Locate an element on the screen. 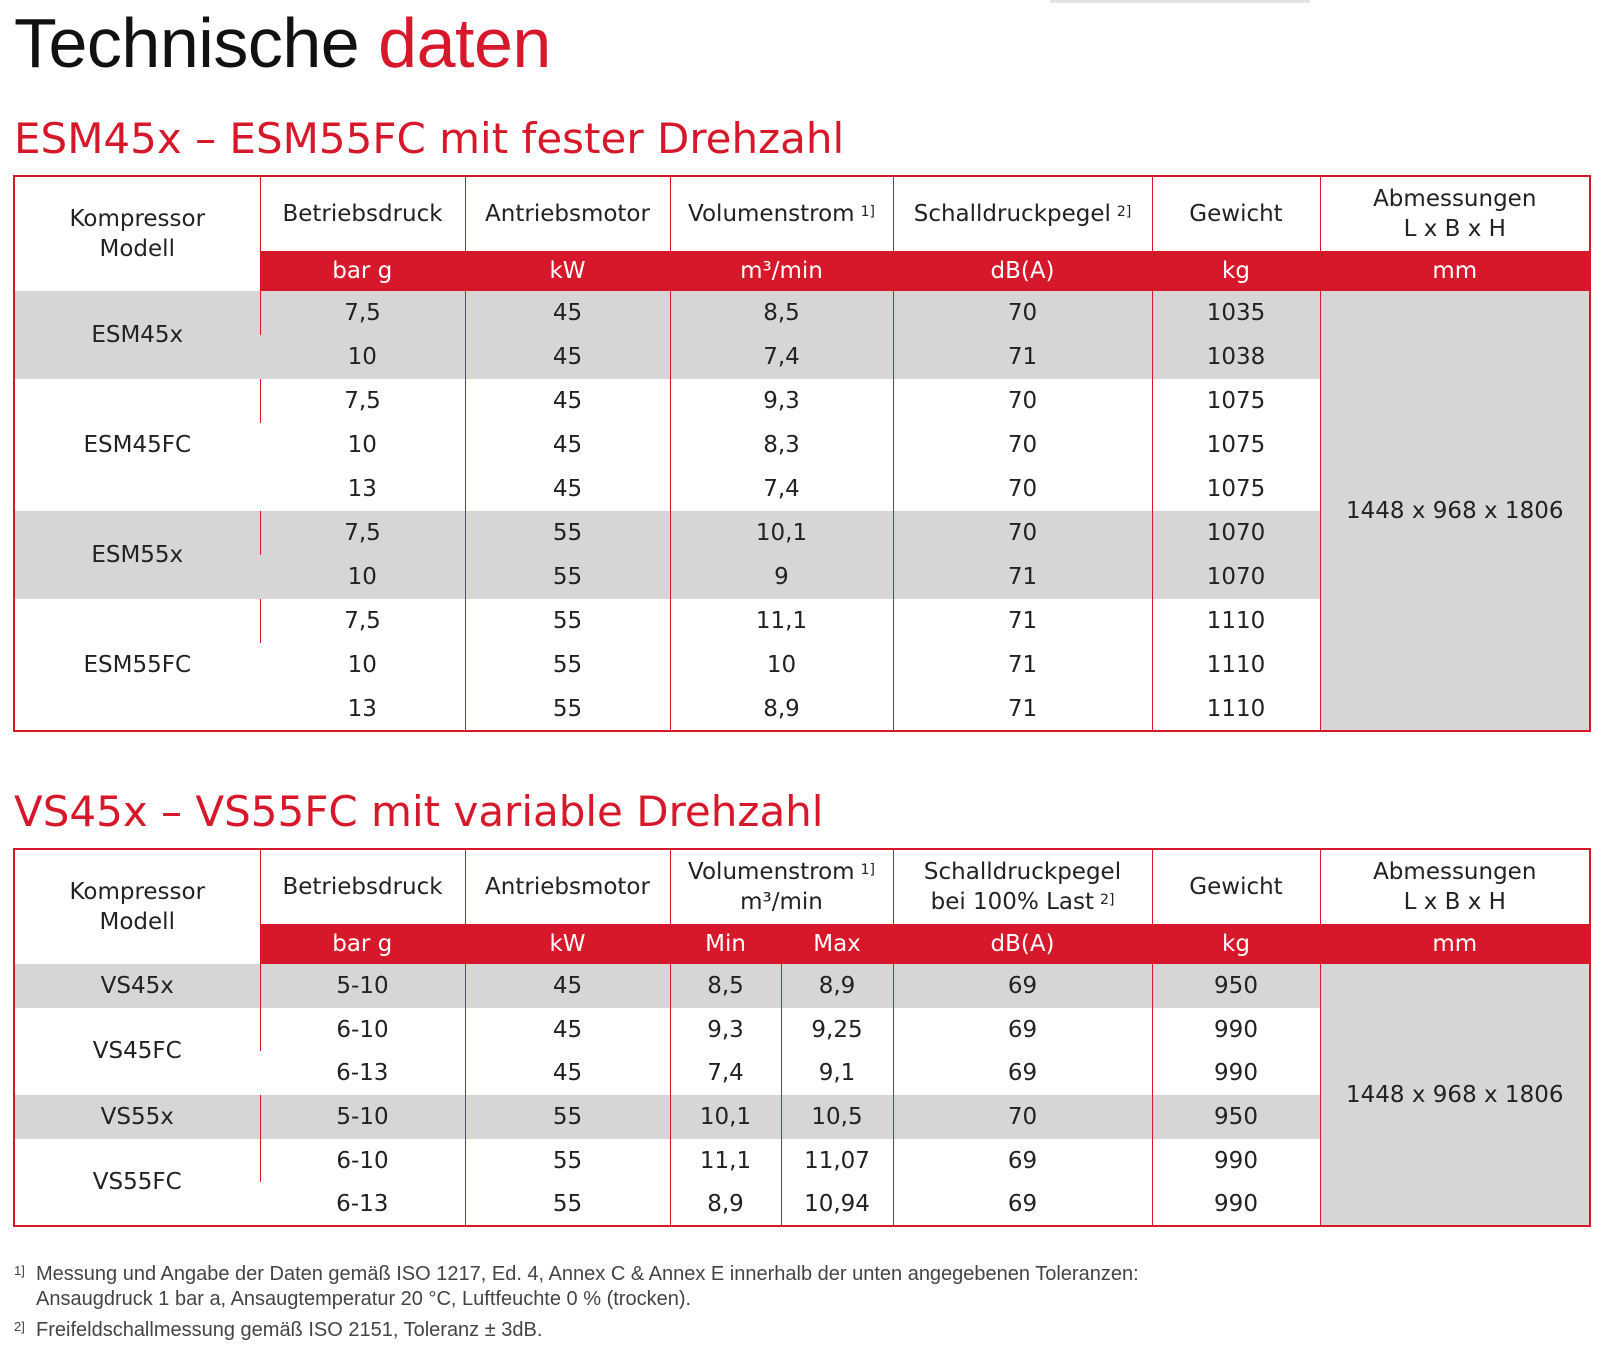  weight-cell: 1035 is located at coordinates (1235, 313).